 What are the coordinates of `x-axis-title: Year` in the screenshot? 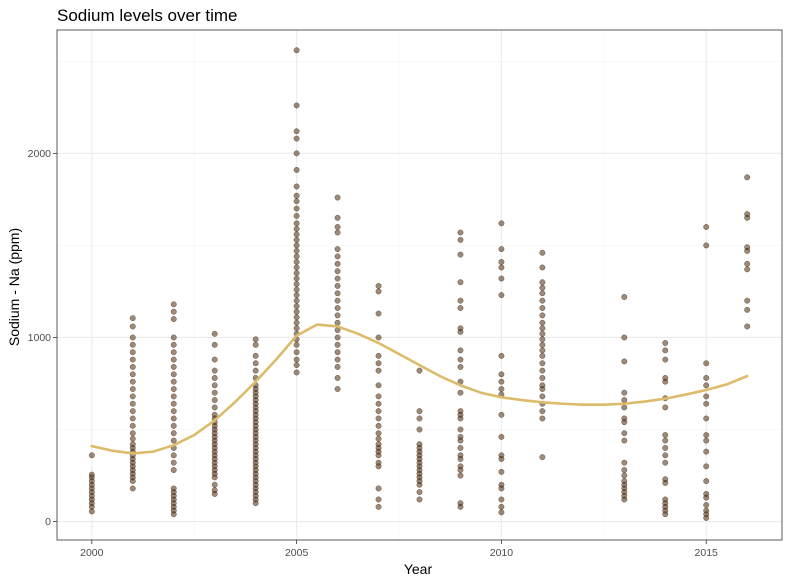 It's located at (418, 569).